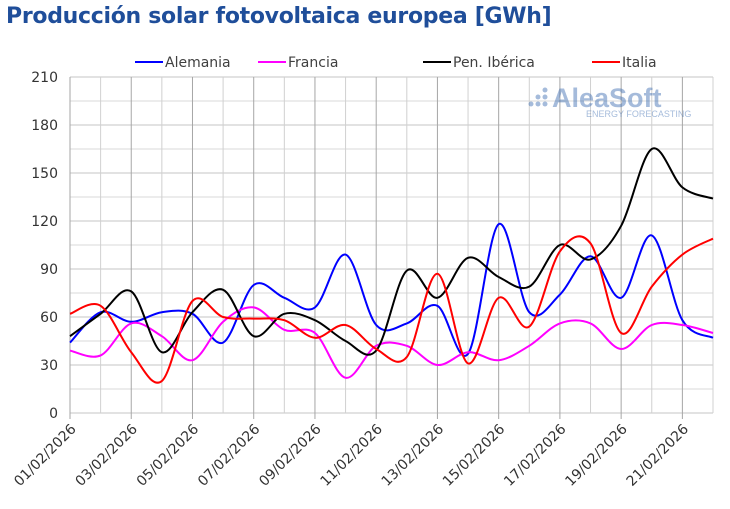 Image resolution: width=730 pixels, height=509 pixels. Describe the element at coordinates (107, 455) in the screenshot. I see `x-tick-label: 03/02/2026` at that location.